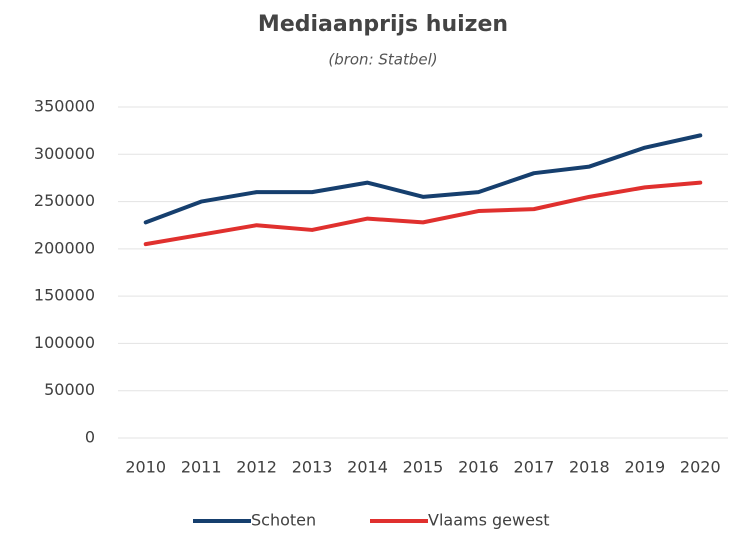 The width and height of the screenshot is (729, 534). Describe the element at coordinates (534, 467) in the screenshot. I see `x-tick-label: 2017` at that location.